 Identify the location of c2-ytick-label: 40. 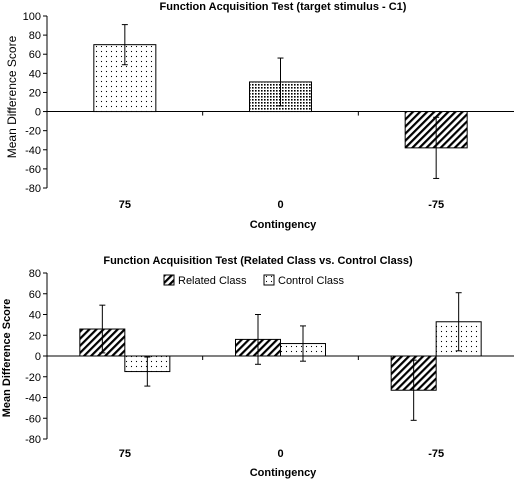
(35, 316).